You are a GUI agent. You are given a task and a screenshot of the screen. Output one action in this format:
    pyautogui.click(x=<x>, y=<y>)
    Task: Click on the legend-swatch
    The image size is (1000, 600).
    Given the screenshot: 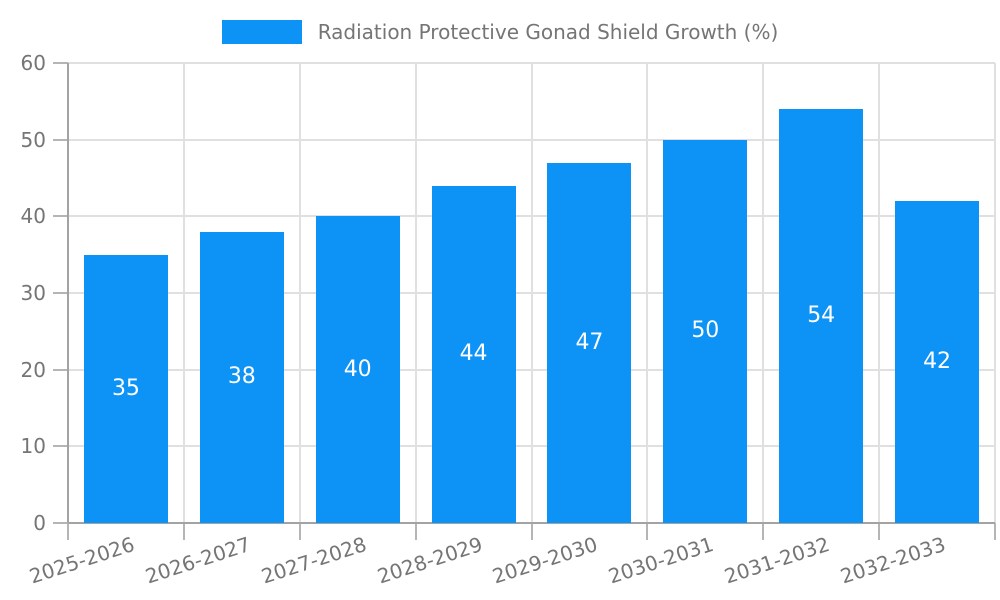 What is the action you would take?
    pyautogui.click(x=261, y=32)
    